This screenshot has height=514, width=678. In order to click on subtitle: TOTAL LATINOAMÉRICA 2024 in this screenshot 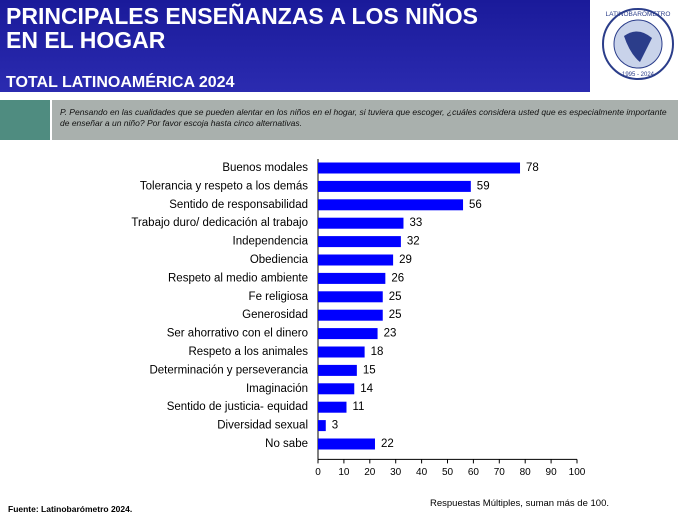, I will do `click(120, 82)`.